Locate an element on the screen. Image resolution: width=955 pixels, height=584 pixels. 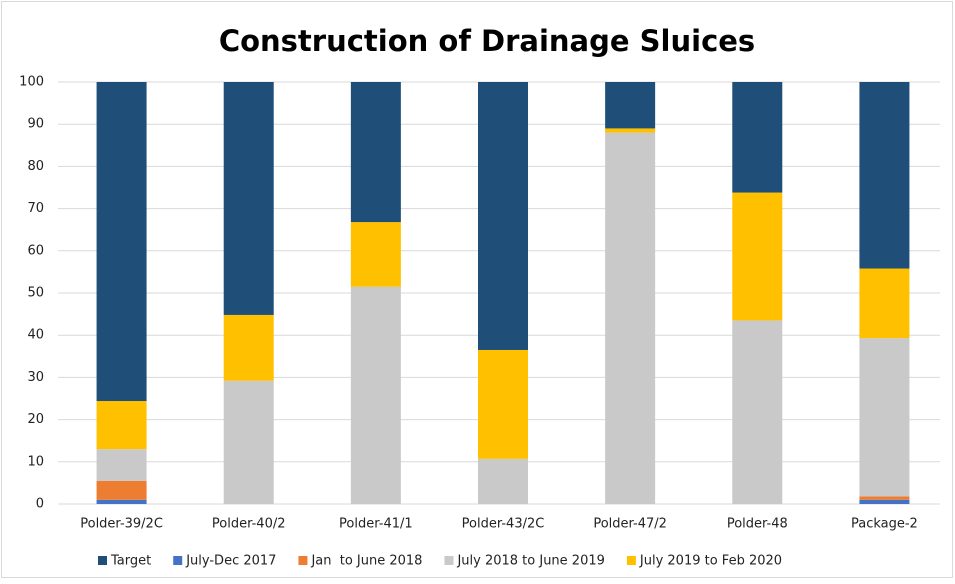
y-tick-label: 50 is located at coordinates (35, 293).